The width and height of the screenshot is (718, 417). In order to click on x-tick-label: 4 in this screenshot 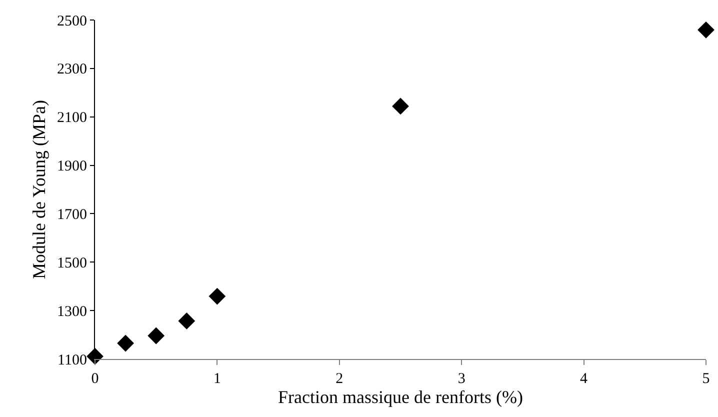, I will do `click(584, 379)`.